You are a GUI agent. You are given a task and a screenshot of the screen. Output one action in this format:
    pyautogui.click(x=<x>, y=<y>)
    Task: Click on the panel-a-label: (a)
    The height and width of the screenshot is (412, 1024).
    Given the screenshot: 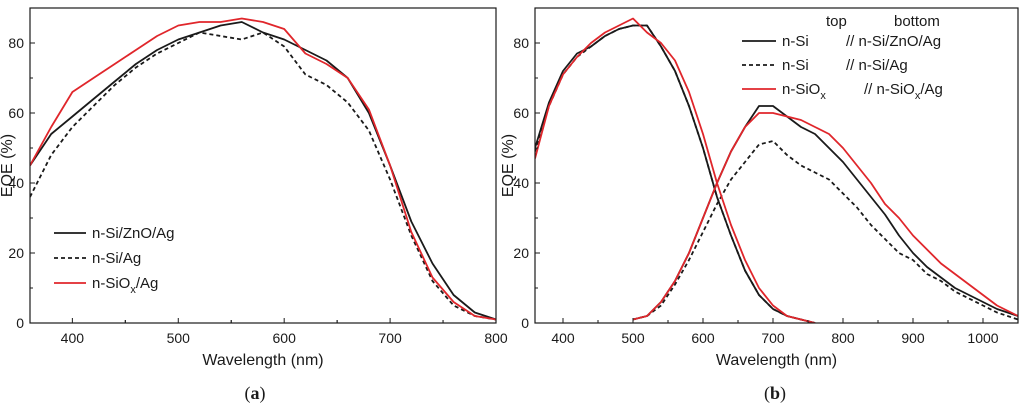 What is the action you would take?
    pyautogui.click(x=255, y=393)
    